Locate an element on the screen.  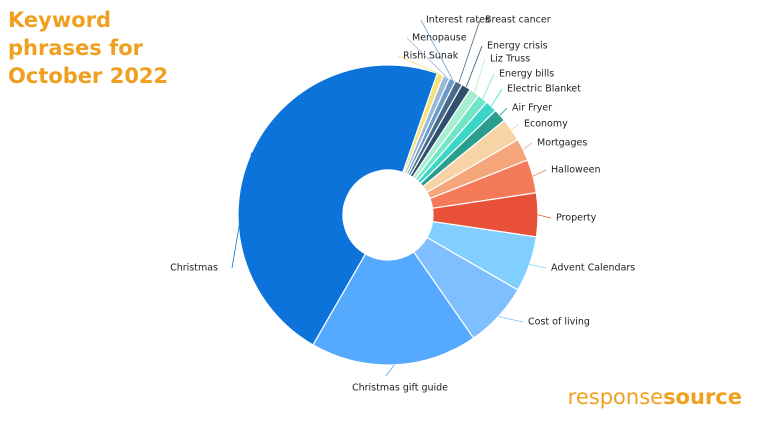
slice-label: Economy is located at coordinates (546, 124).